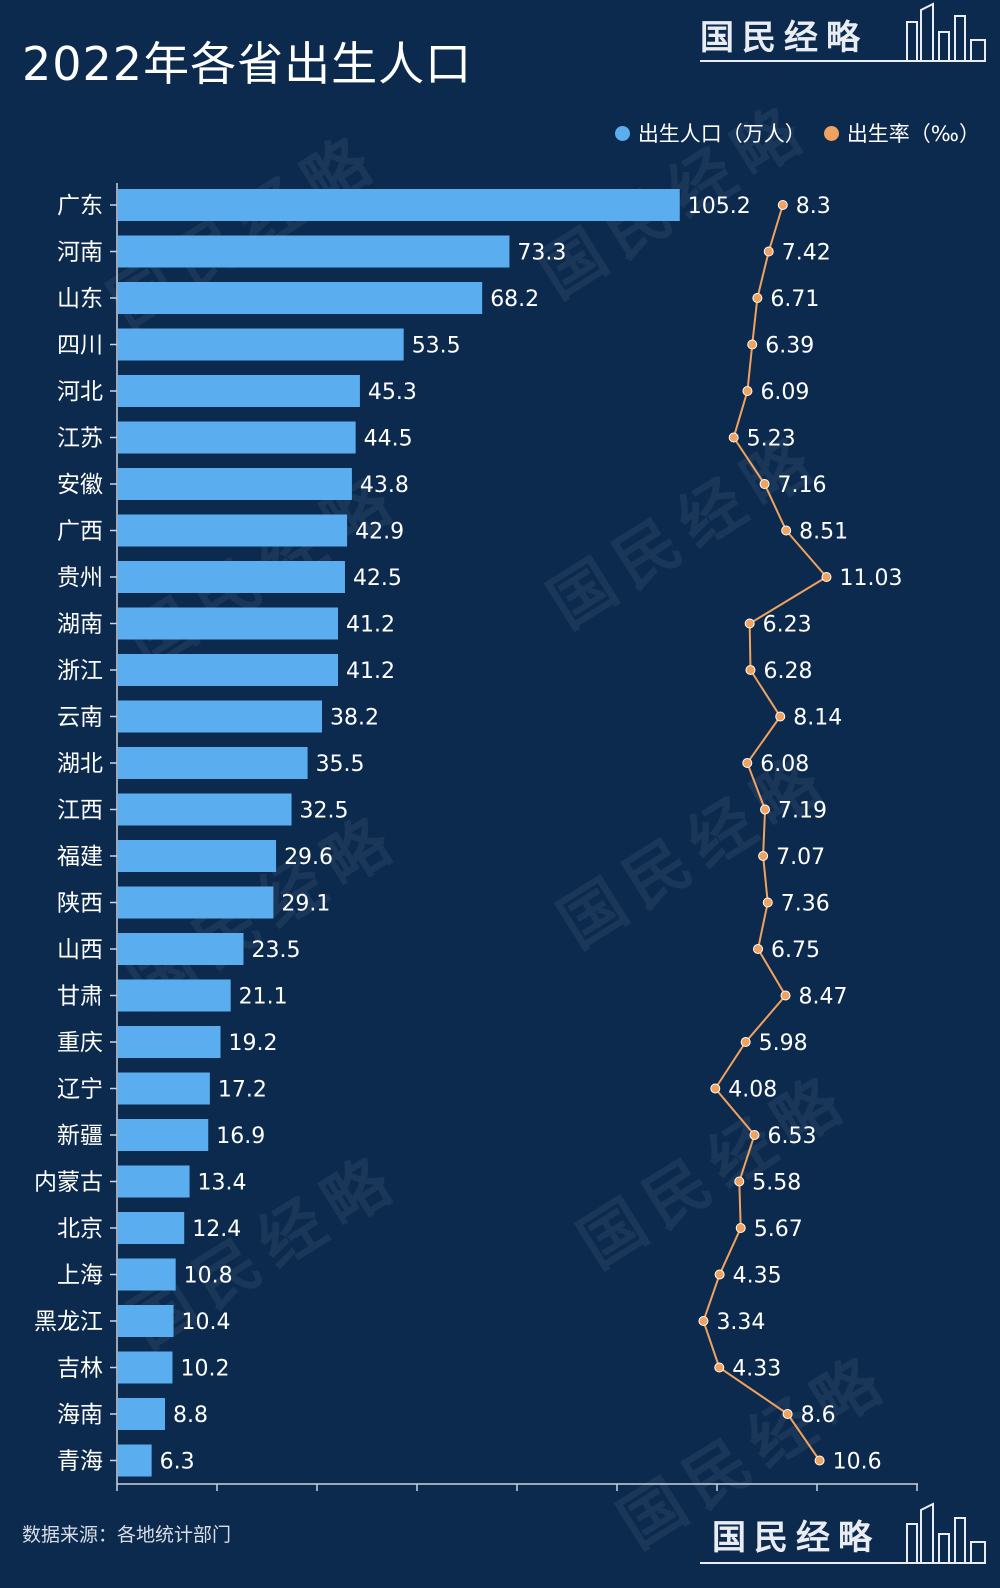 Image resolution: width=1000 pixels, height=1588 pixels. What do you see at coordinates (843, 61) in the screenshot?
I see `brand-underline-top` at bounding box center [843, 61].